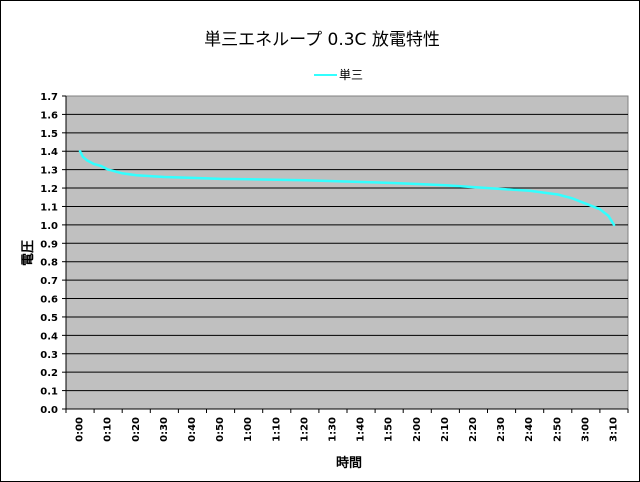 The image size is (640, 482). I want to click on y-tick-label: 0.5, so click(49, 318).